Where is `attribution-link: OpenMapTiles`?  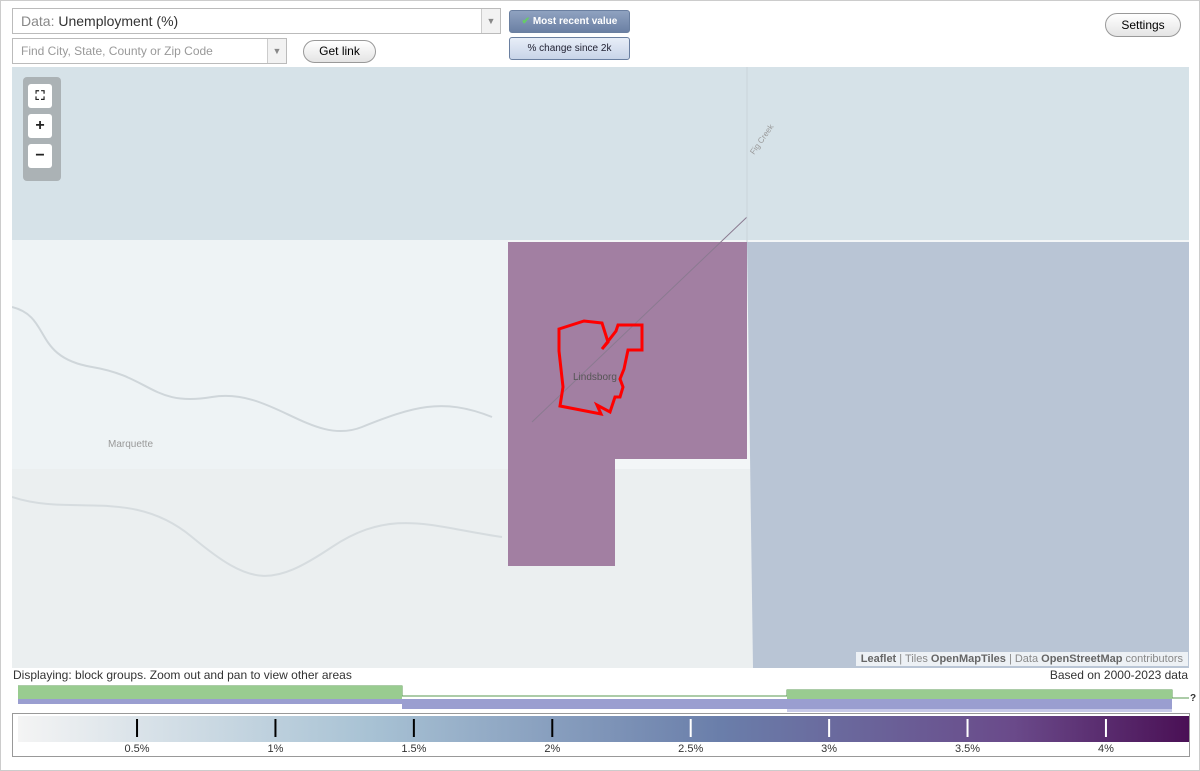 attribution-link: OpenMapTiles is located at coordinates (968, 659).